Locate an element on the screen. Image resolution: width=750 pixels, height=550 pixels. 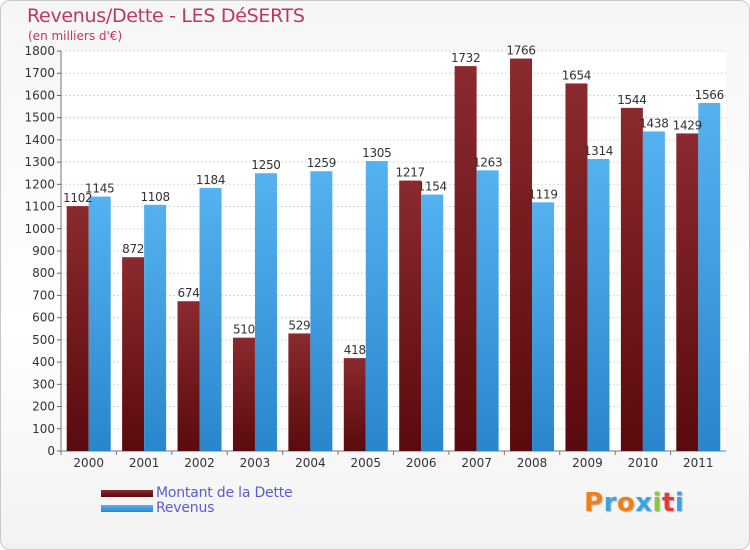
x-tick-label: 2010 is located at coordinates (643, 463).